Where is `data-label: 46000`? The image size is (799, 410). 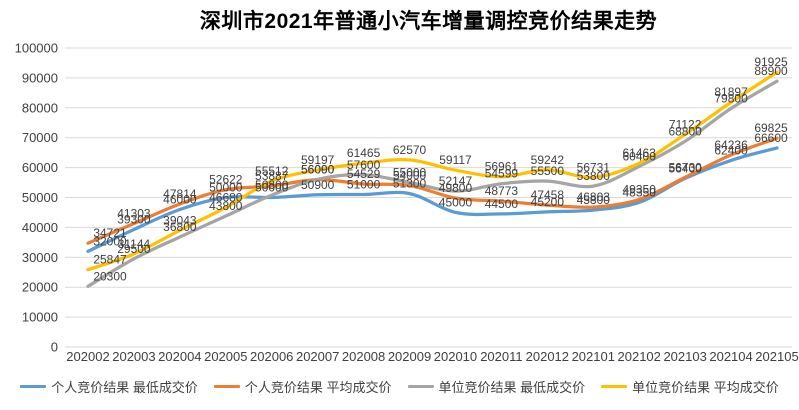
data-label: 46000 is located at coordinates (180, 199).